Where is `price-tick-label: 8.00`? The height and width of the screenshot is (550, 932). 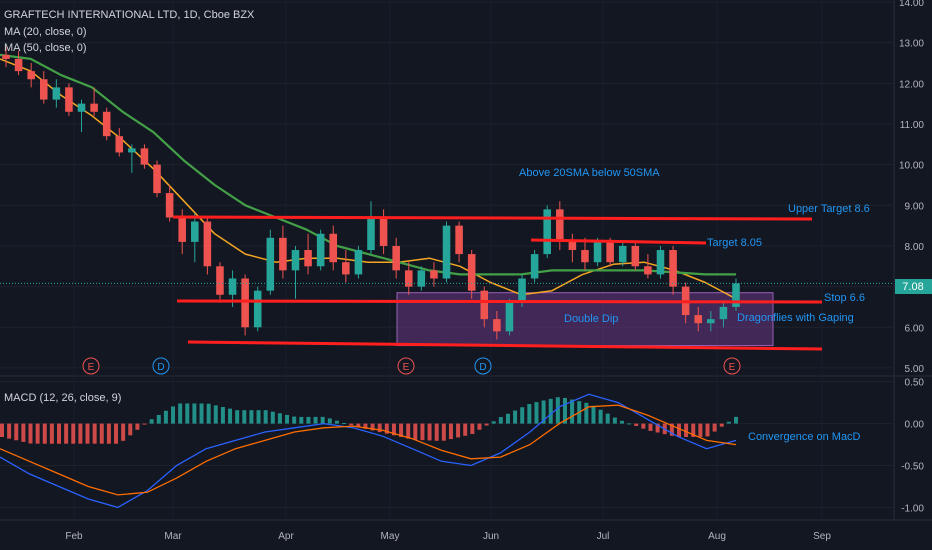 price-tick-label: 8.00 is located at coordinates (915, 247).